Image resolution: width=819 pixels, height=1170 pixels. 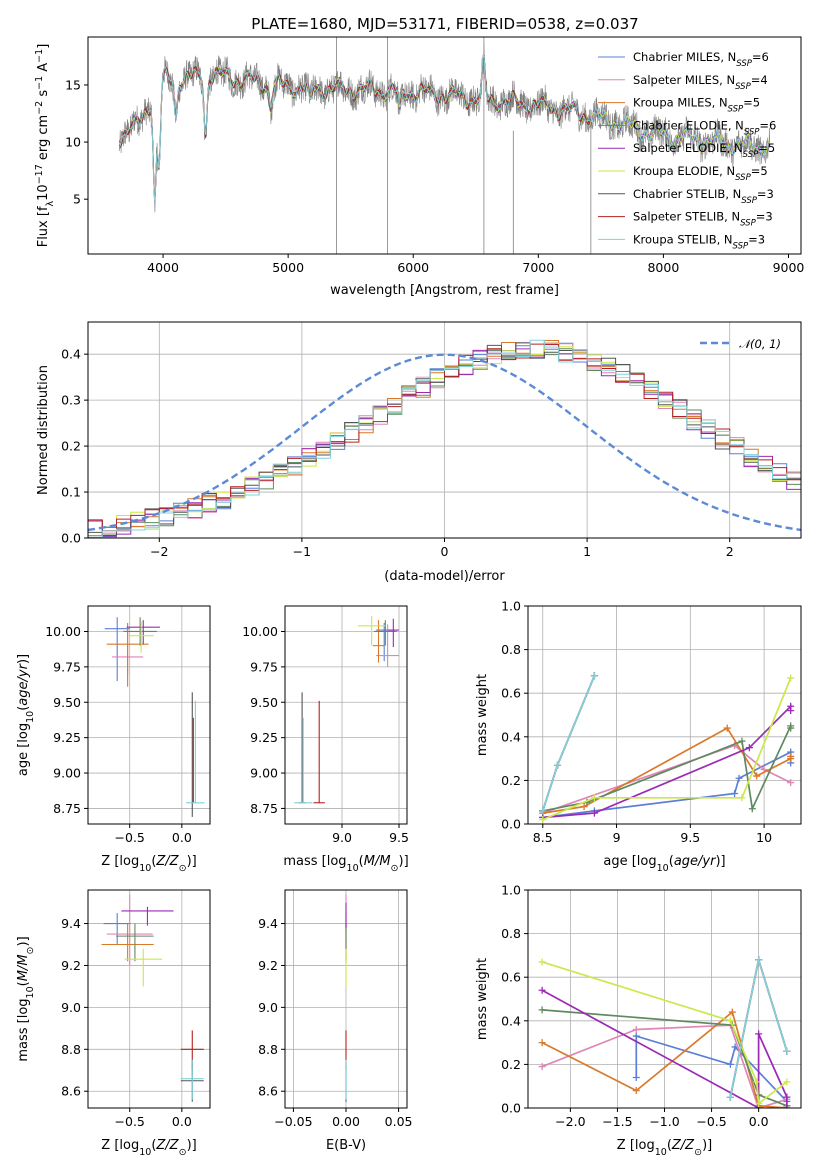 What do you see at coordinates (50, 203) in the screenshot?
I see `label-part: λ` at bounding box center [50, 203].